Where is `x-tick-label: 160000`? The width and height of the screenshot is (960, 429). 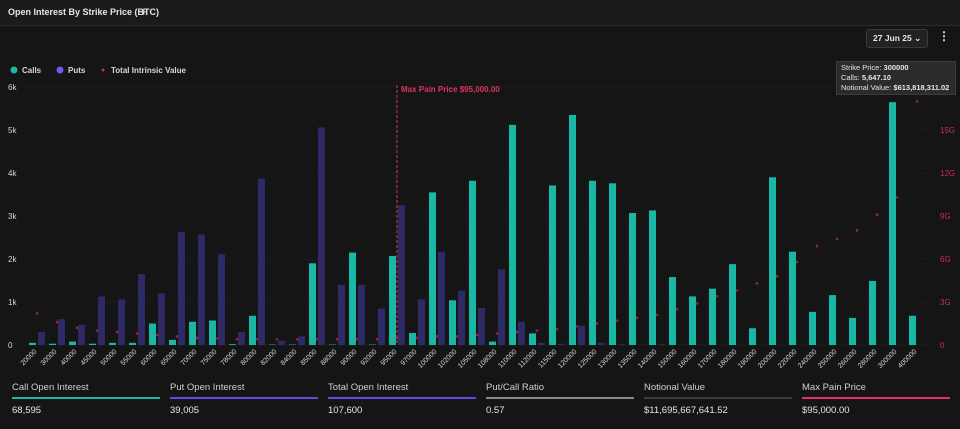 x-tick-label: 160000 is located at coordinates (688, 359).